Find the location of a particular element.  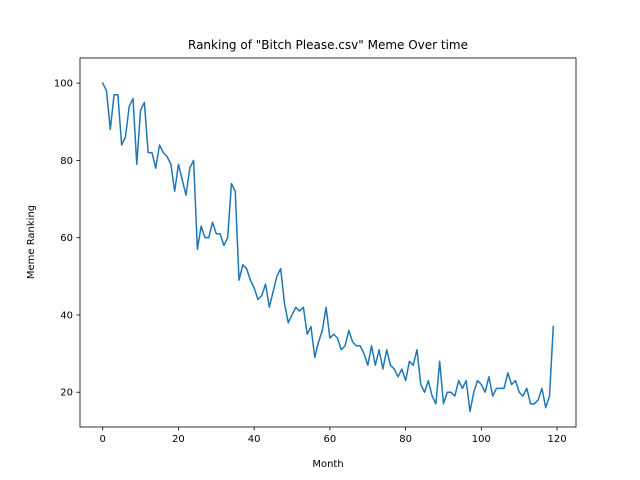

y-tick-label: 20 is located at coordinates (66, 393).